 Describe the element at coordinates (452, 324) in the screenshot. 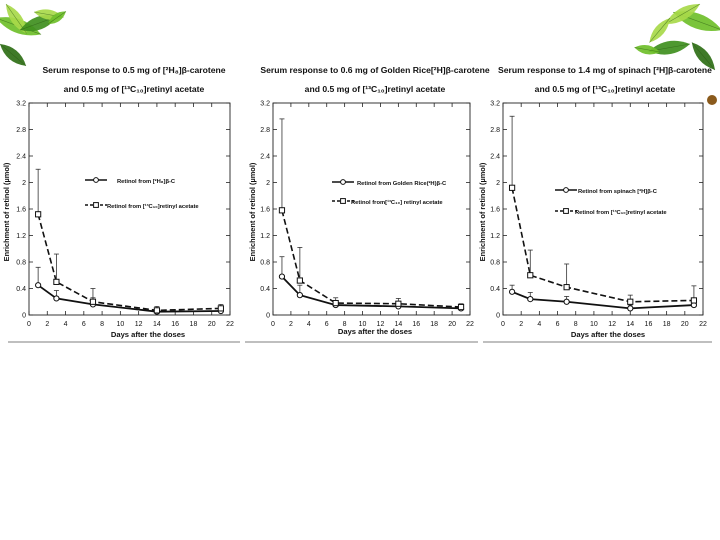

I see `chart-2-x-tick-label: 20` at that location.